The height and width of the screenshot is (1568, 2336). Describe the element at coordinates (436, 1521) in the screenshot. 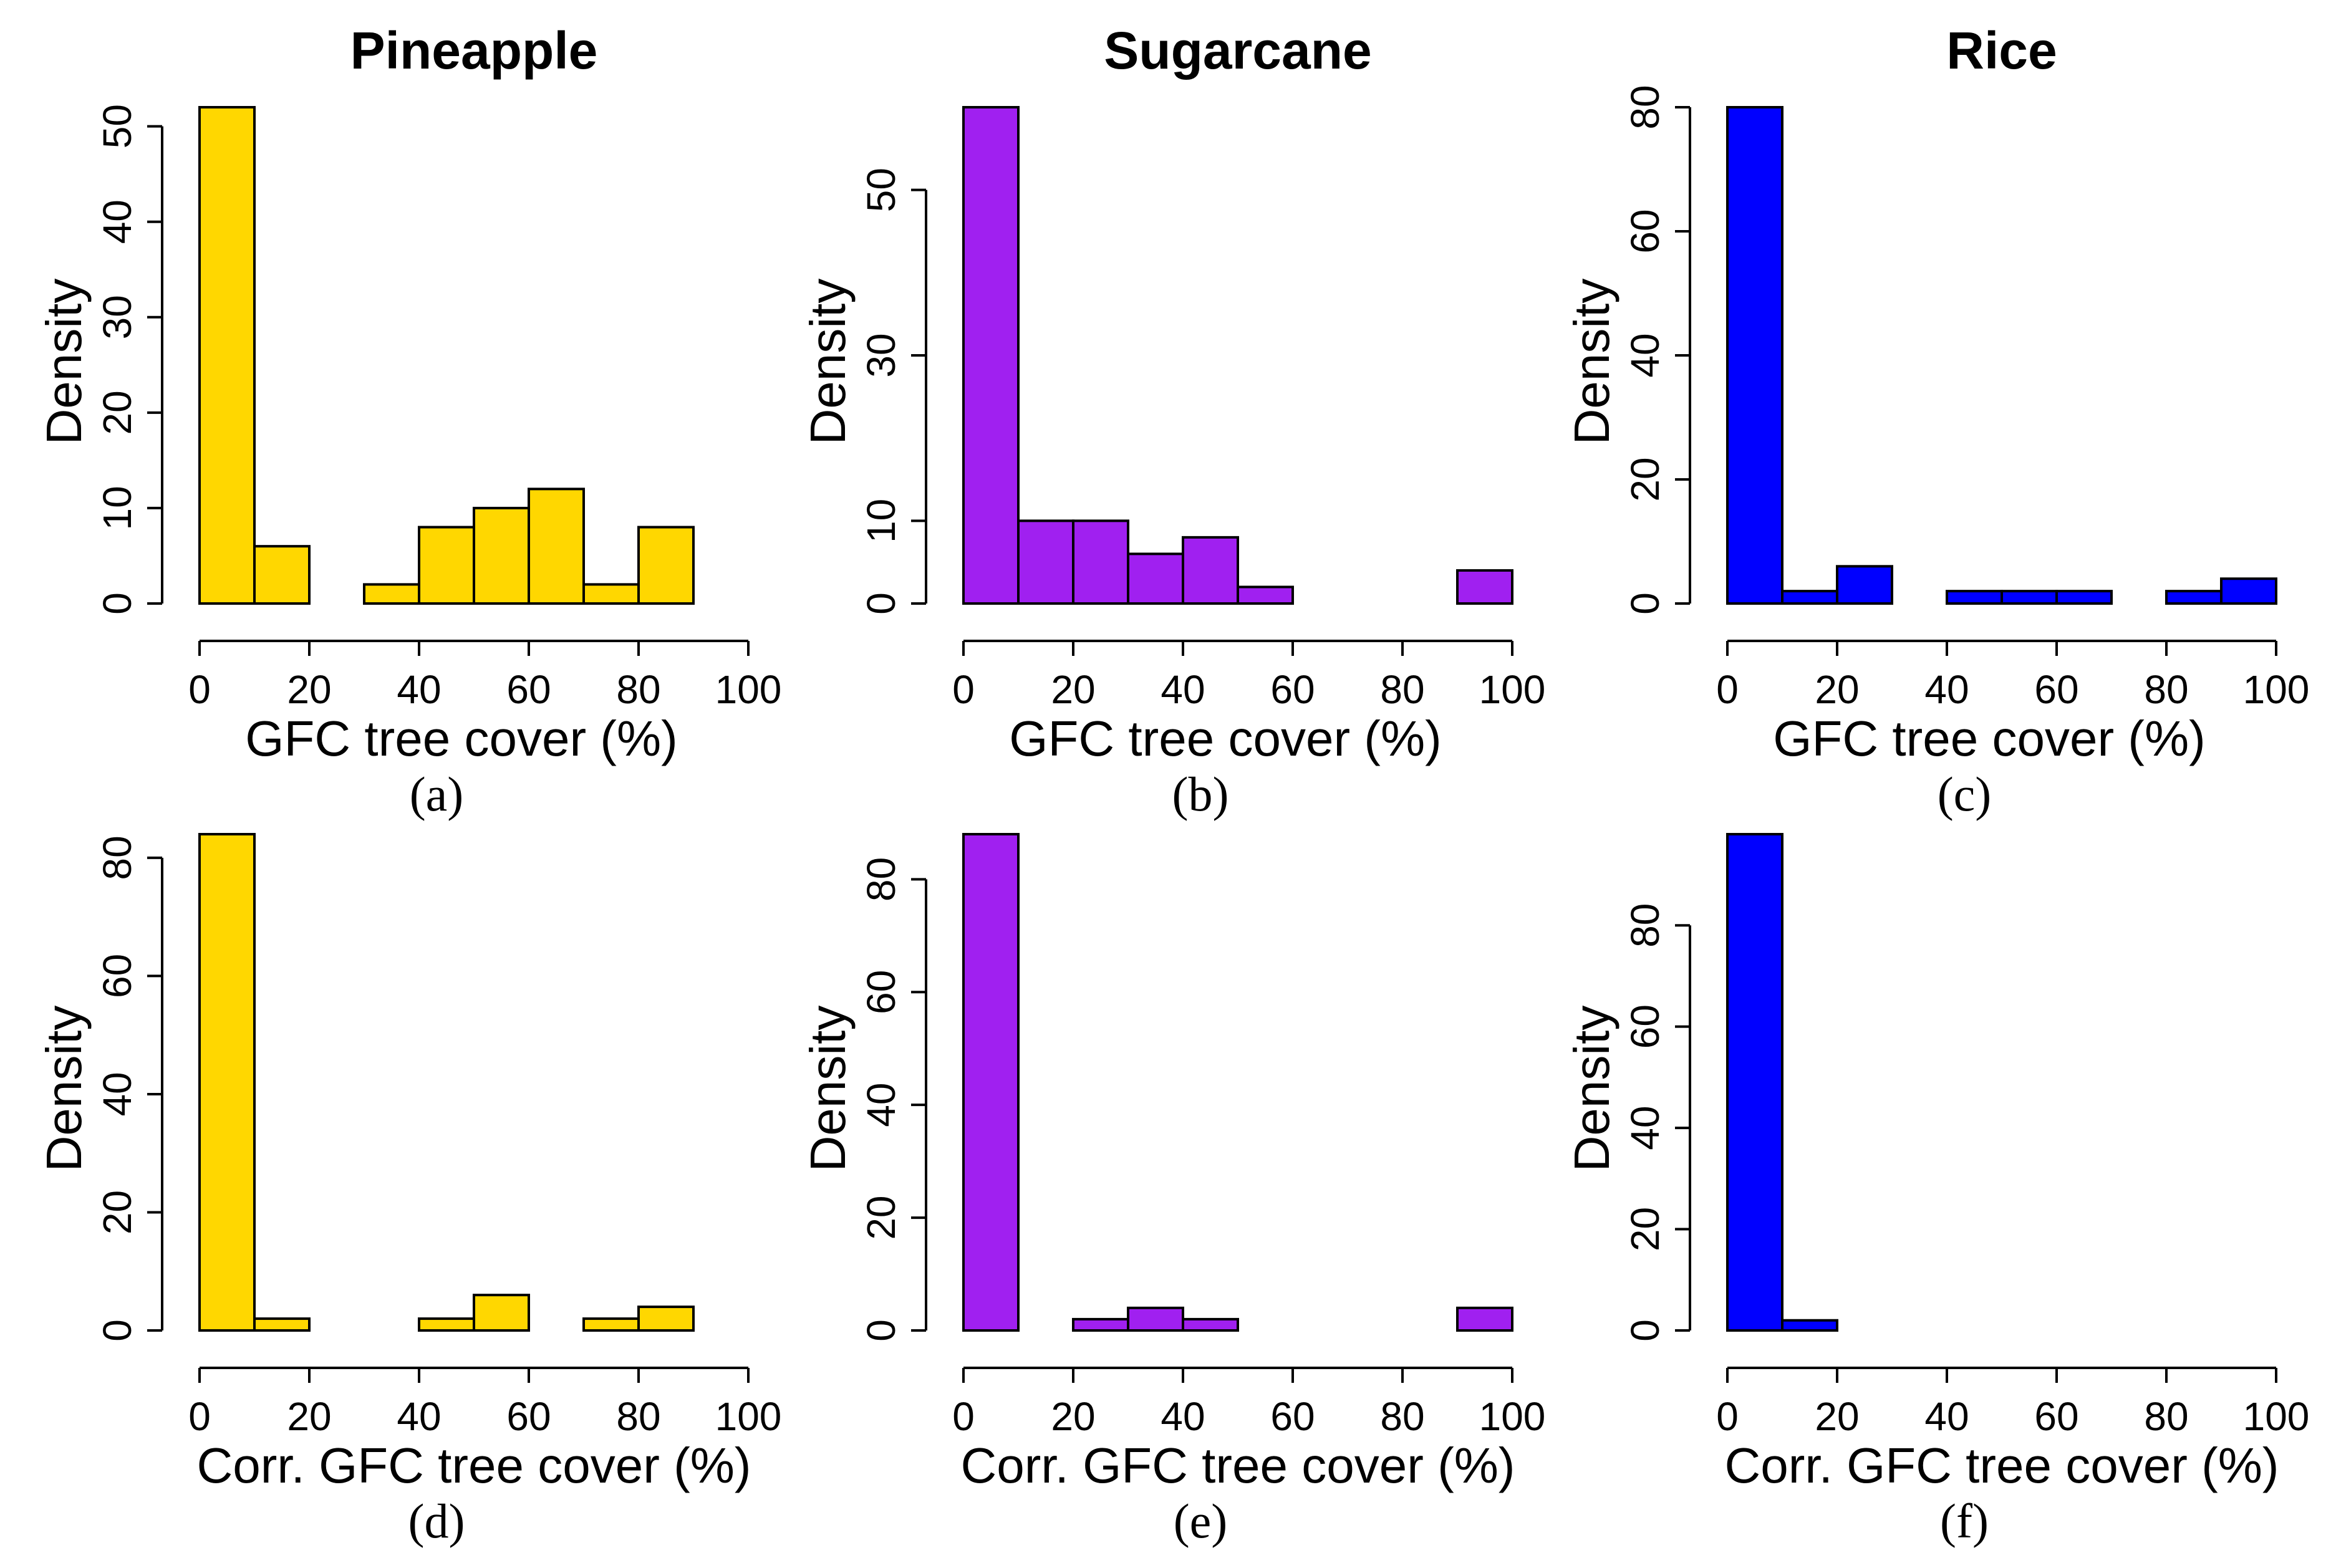

I see `panel-caption: (d)` at that location.